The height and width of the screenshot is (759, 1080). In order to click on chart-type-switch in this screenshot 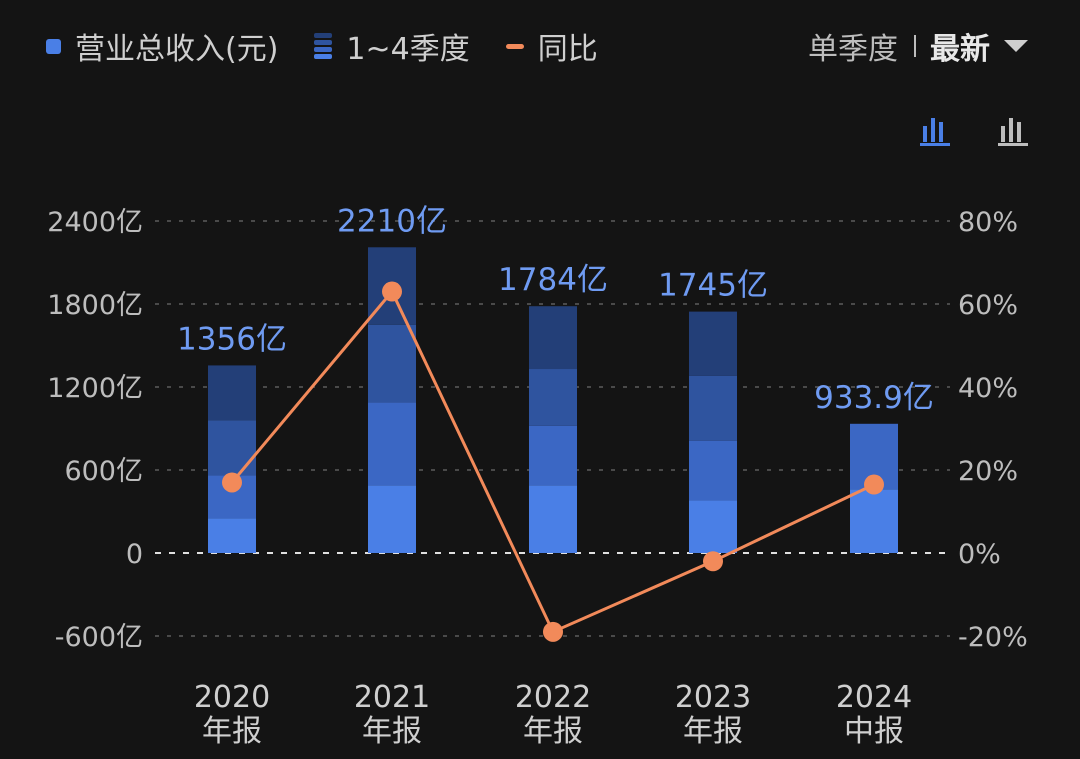, I will do `click(974, 129)`.